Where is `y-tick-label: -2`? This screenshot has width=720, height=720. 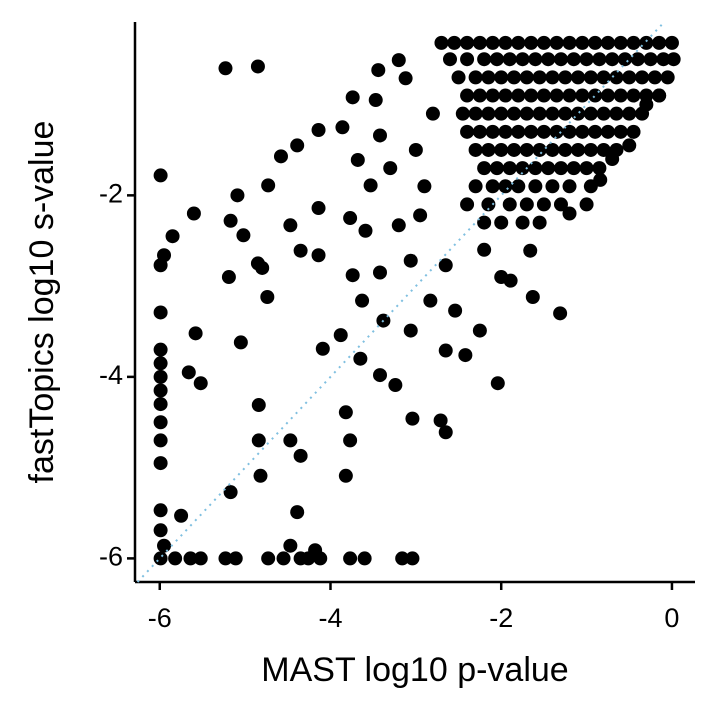 y-tick-label: -2 is located at coordinates (111, 193).